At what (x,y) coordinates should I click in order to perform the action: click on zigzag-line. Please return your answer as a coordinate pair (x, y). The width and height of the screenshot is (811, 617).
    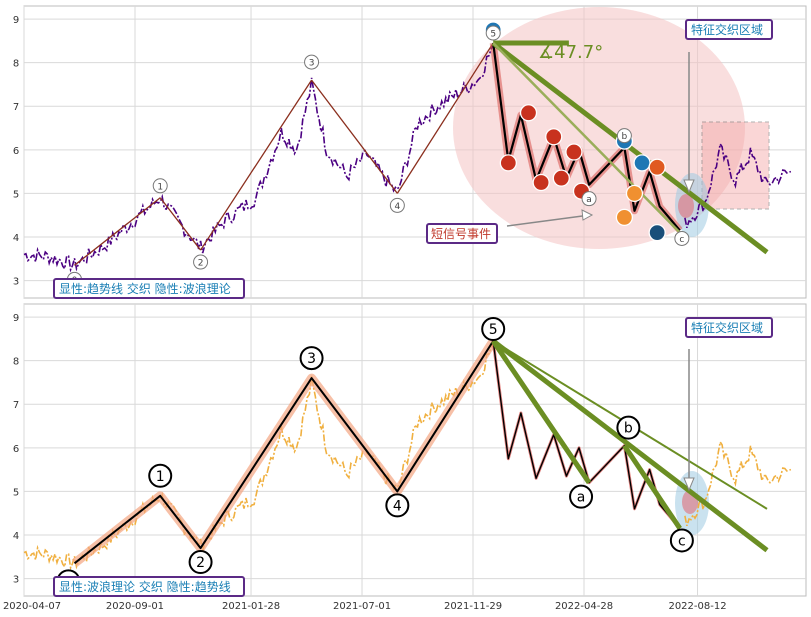
    Looking at the image, I should click on (586, 434).